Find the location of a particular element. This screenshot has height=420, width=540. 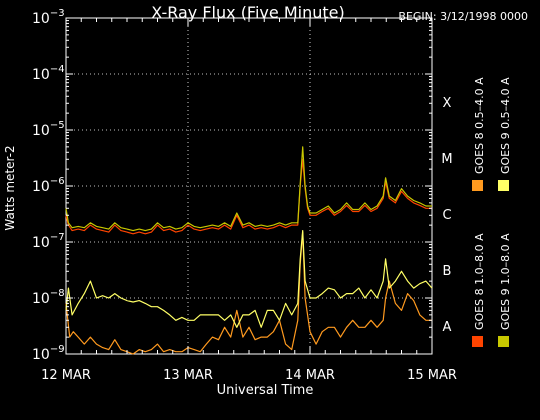

y-tick-labels: 10⁻³ 10⁻⁴ 10⁻⁵ 10⁻⁶ 10⁻⁷ 10⁻⁸ 10⁻⁹ is located at coordinates (48, 185).